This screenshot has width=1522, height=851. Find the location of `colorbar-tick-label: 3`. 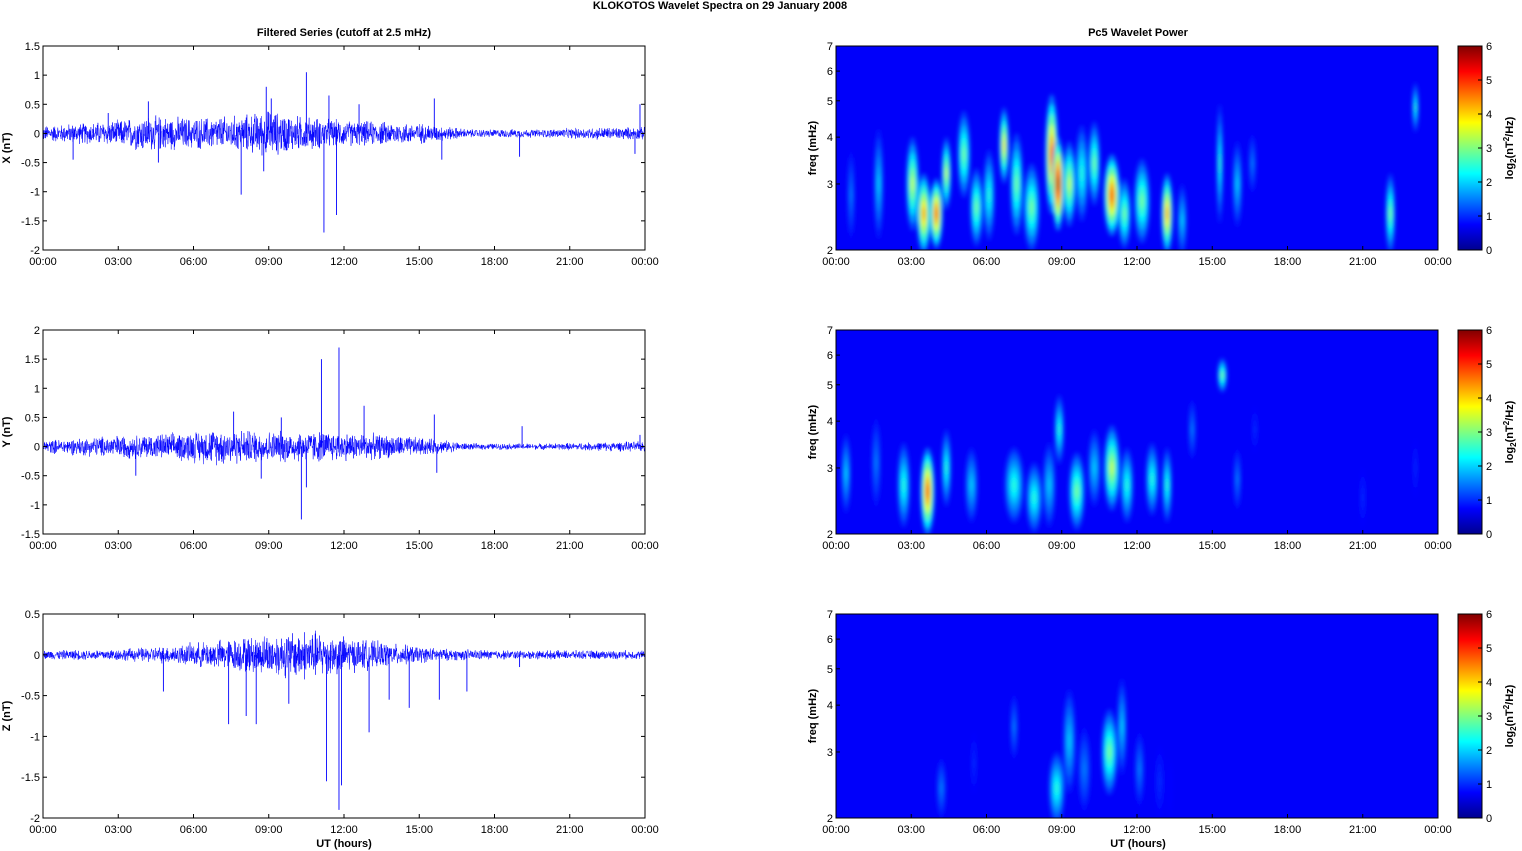

colorbar-tick-label: 3 is located at coordinates (1489, 149).